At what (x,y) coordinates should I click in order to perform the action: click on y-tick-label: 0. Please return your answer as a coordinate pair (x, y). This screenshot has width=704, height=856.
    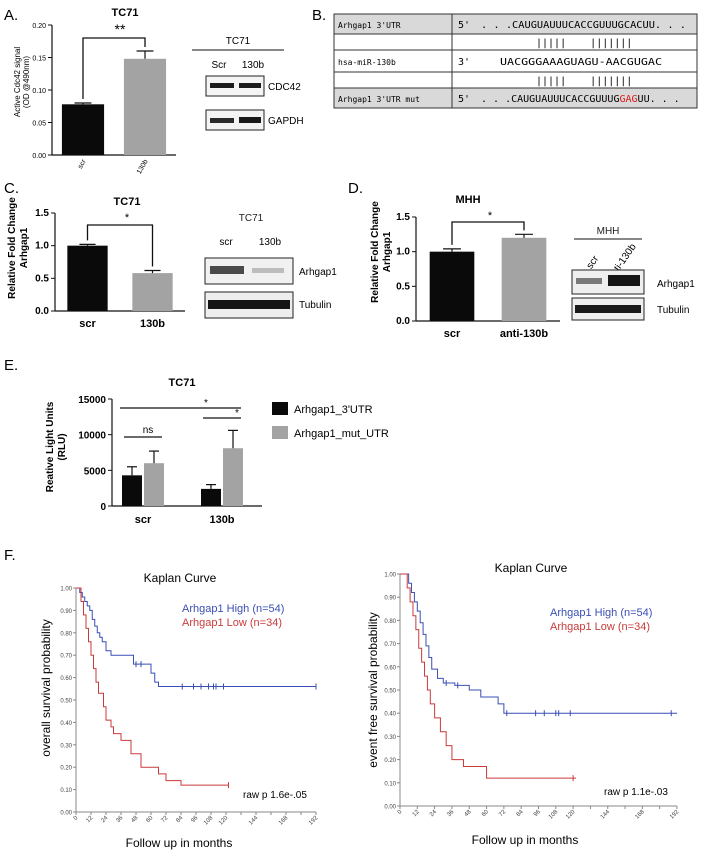
    Looking at the image, I should click on (103, 507).